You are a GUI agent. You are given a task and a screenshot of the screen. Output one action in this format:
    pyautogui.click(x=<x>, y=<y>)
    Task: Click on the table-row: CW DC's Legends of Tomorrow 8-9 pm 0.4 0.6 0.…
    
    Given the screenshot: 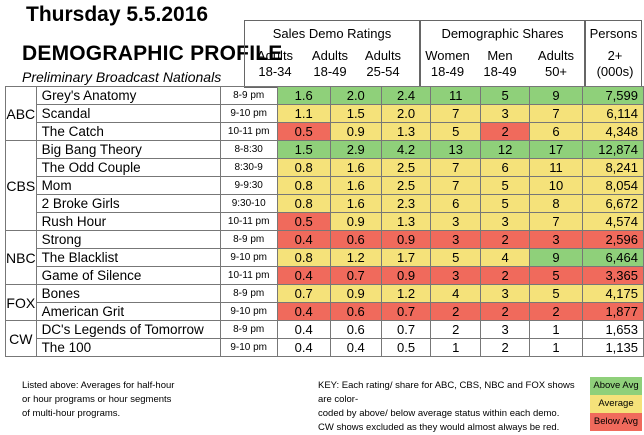 What is the action you would take?
    pyautogui.click(x=324, y=338)
    